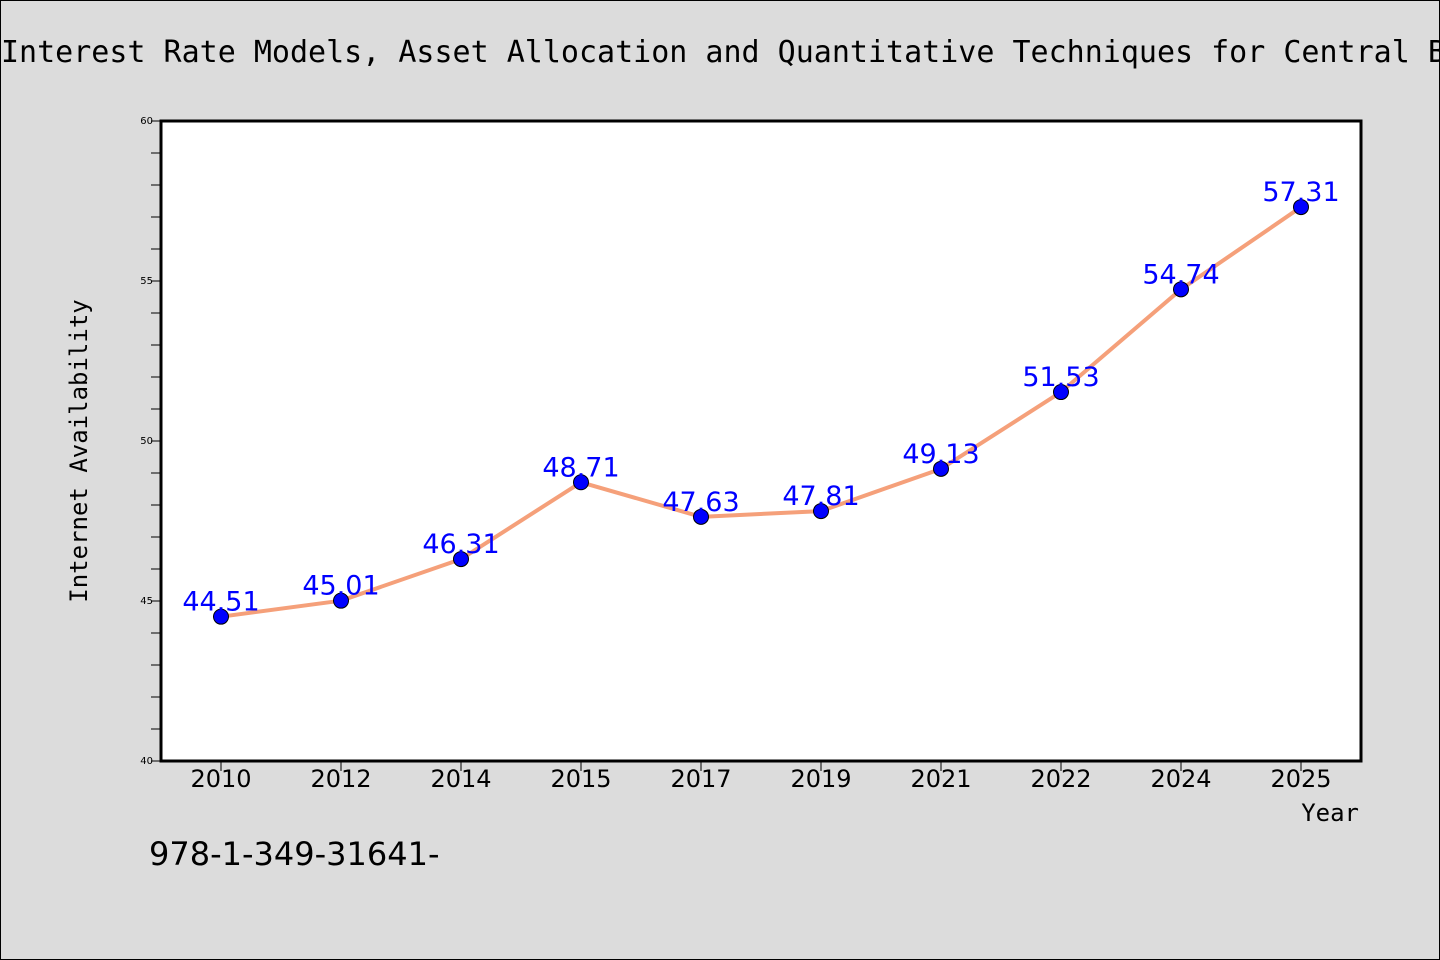 Image resolution: width=1440 pixels, height=960 pixels. What do you see at coordinates (1330, 813) in the screenshot?
I see `x-axis-label: Year` at bounding box center [1330, 813].